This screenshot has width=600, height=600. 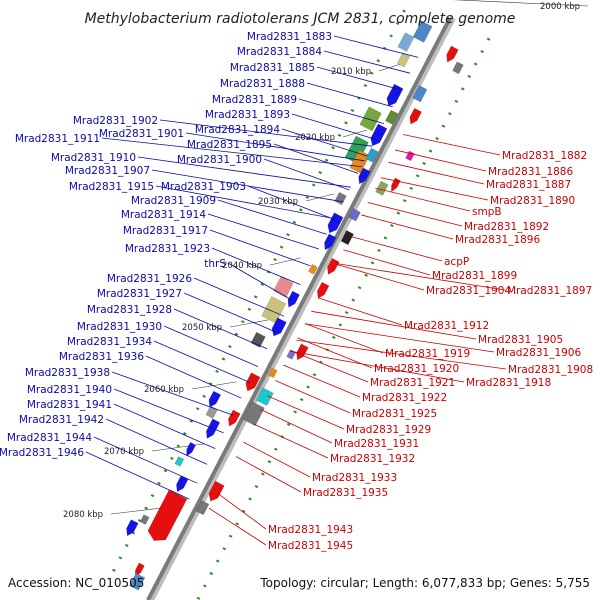 What do you see at coordinates (468, 291) in the screenshot?
I see `gene-label-reverse: Mrad2831_1904` at bounding box center [468, 291].